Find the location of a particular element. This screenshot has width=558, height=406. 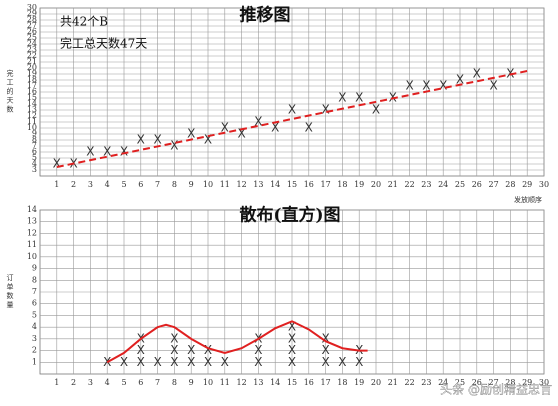

count-stack: XXX is located at coordinates (325, 349).